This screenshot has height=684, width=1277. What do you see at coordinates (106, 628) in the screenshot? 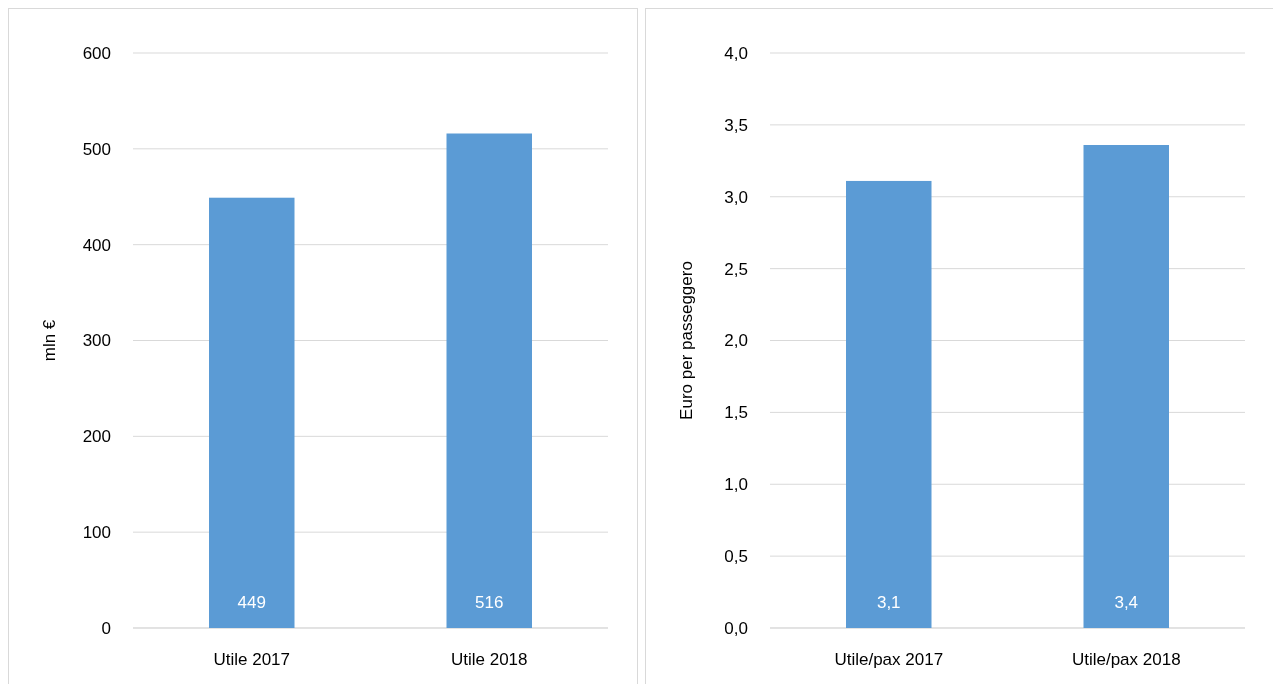
I see `y-tick-label: 0` at bounding box center [106, 628].